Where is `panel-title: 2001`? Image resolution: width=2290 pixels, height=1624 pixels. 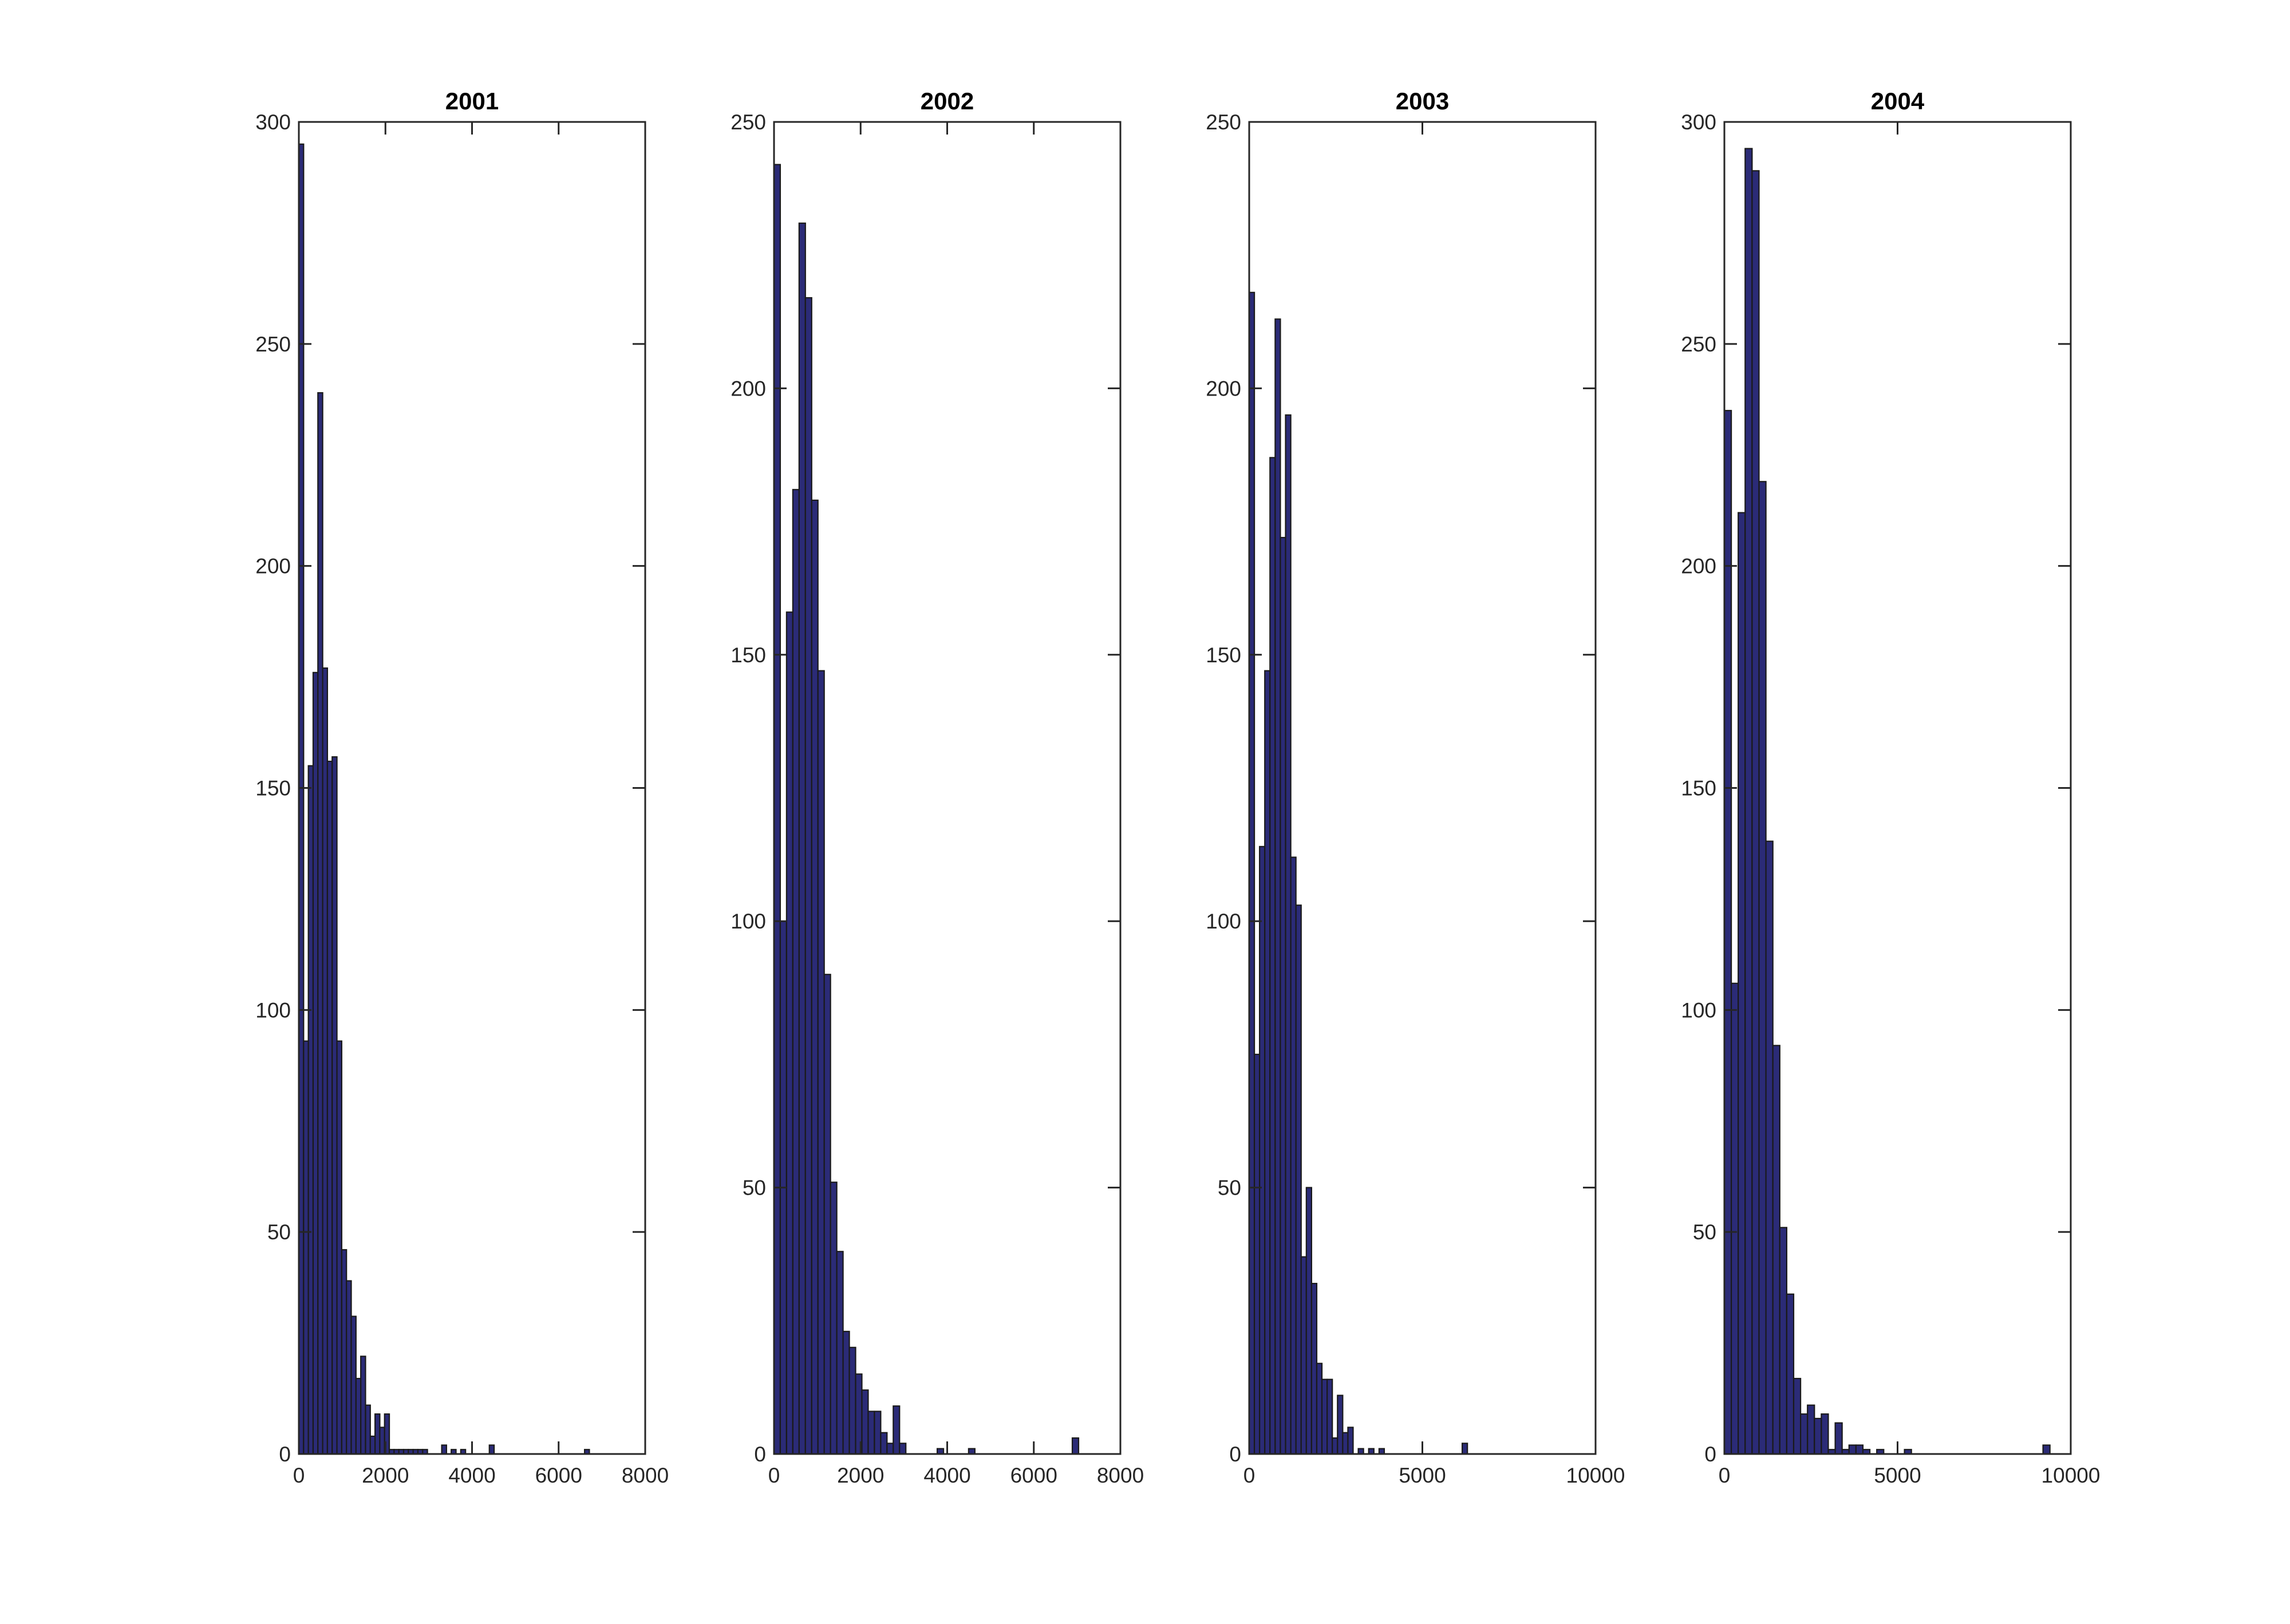 panel-title: 2001 is located at coordinates (472, 101).